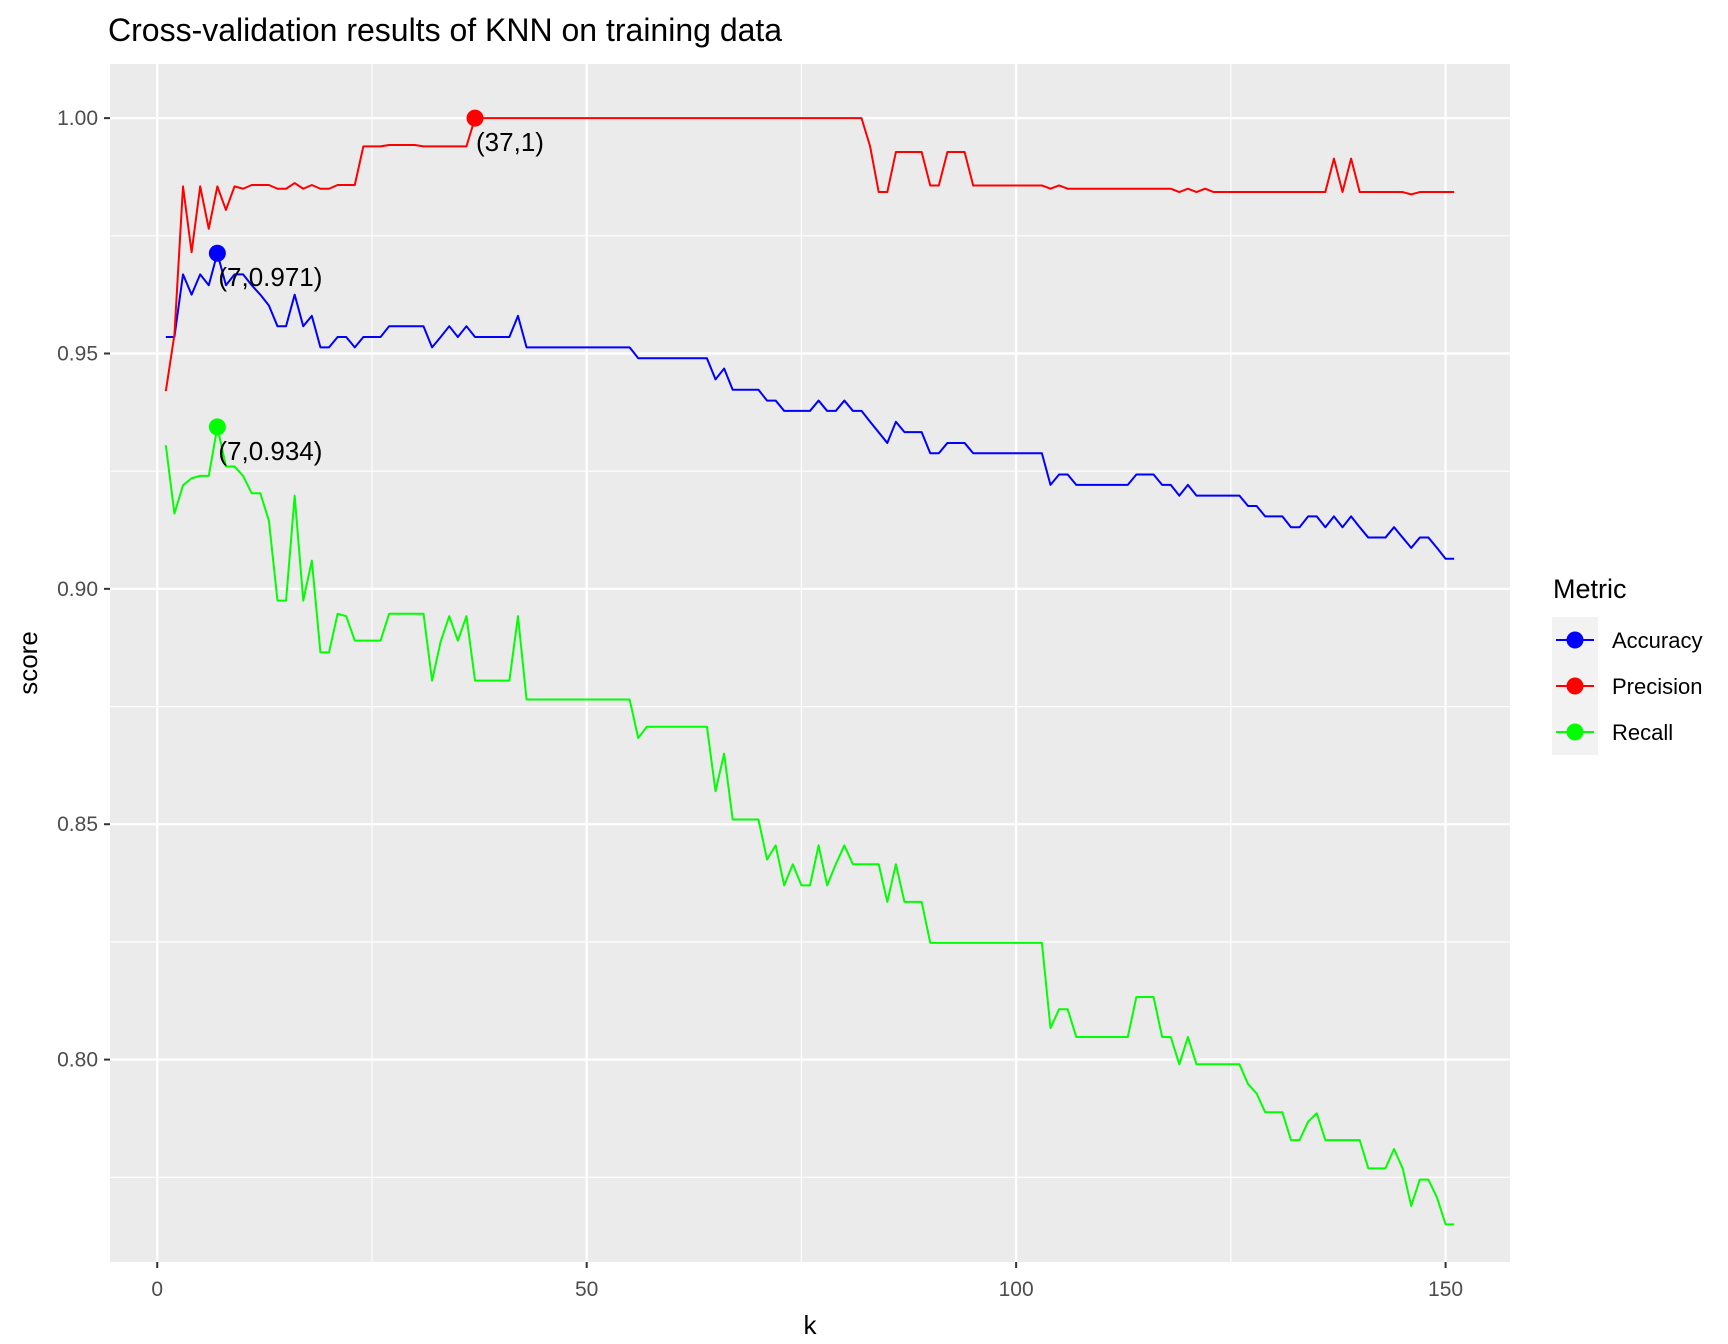  I want to click on x-tick-label: 150, so click(1445, 1289).